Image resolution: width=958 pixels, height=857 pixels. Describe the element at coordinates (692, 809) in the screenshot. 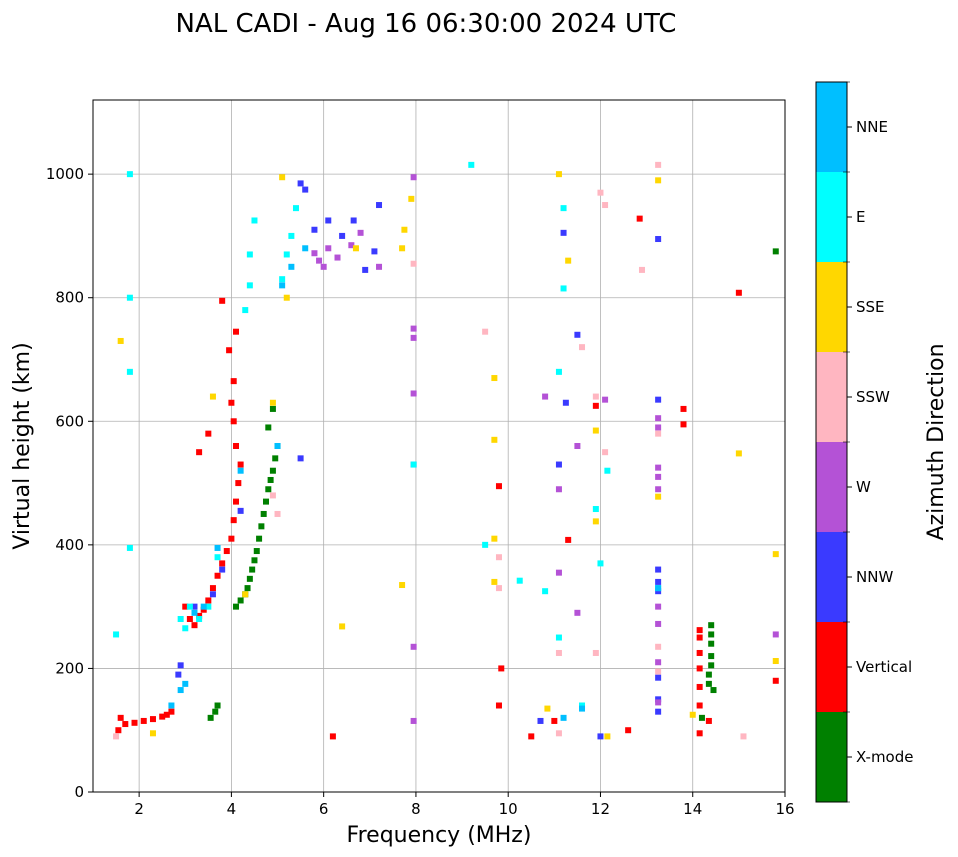

I see `x-tick-label: 14` at that location.